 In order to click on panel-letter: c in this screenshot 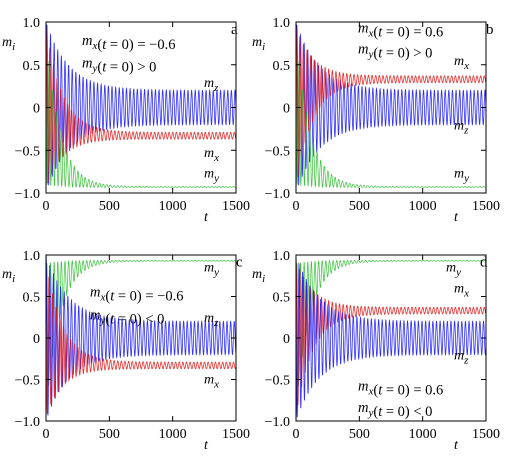, I will do `click(239, 263)`.